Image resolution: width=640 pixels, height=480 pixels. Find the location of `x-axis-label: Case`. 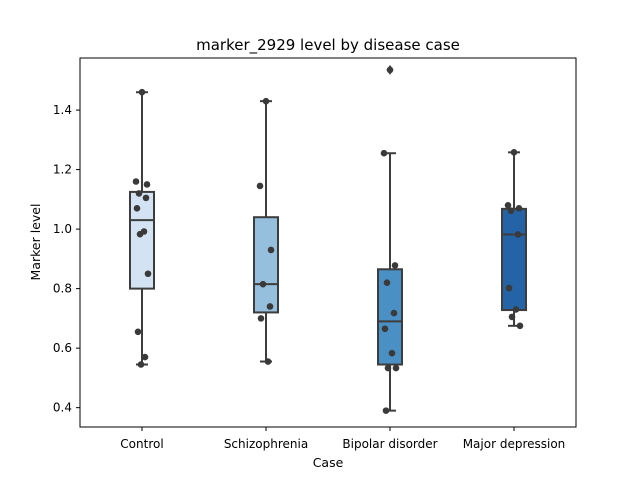

x-axis-label: Case is located at coordinates (328, 462).